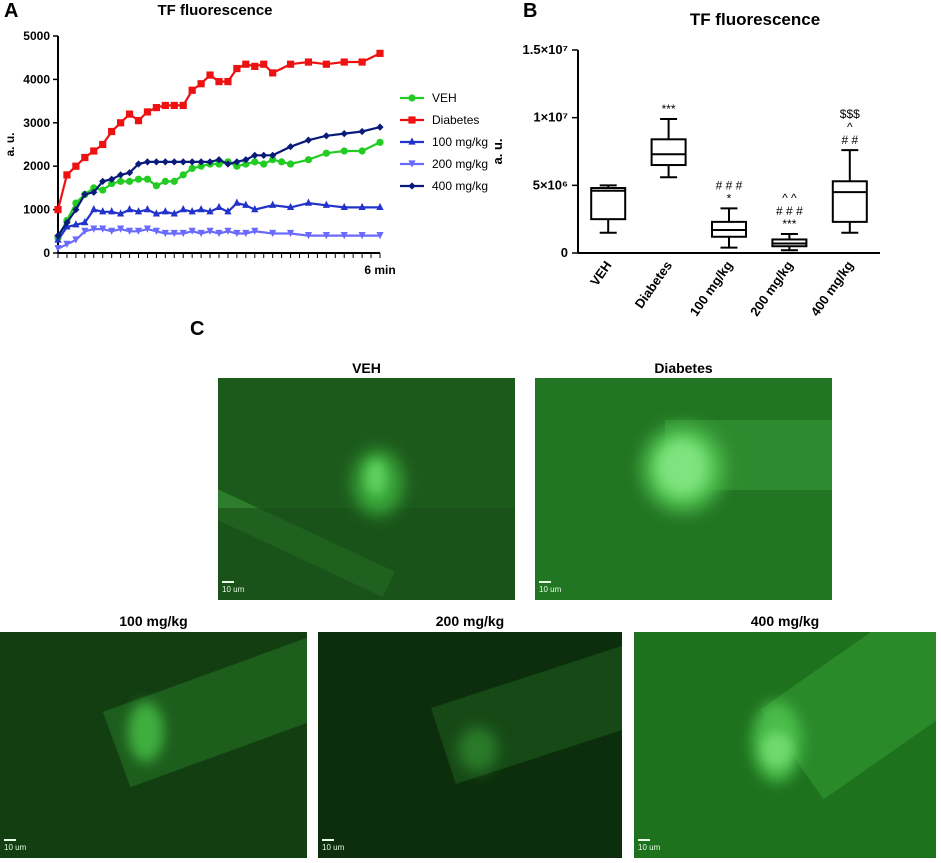  What do you see at coordinates (455, 120) in the screenshot?
I see `legend-label: Diabetes` at bounding box center [455, 120].